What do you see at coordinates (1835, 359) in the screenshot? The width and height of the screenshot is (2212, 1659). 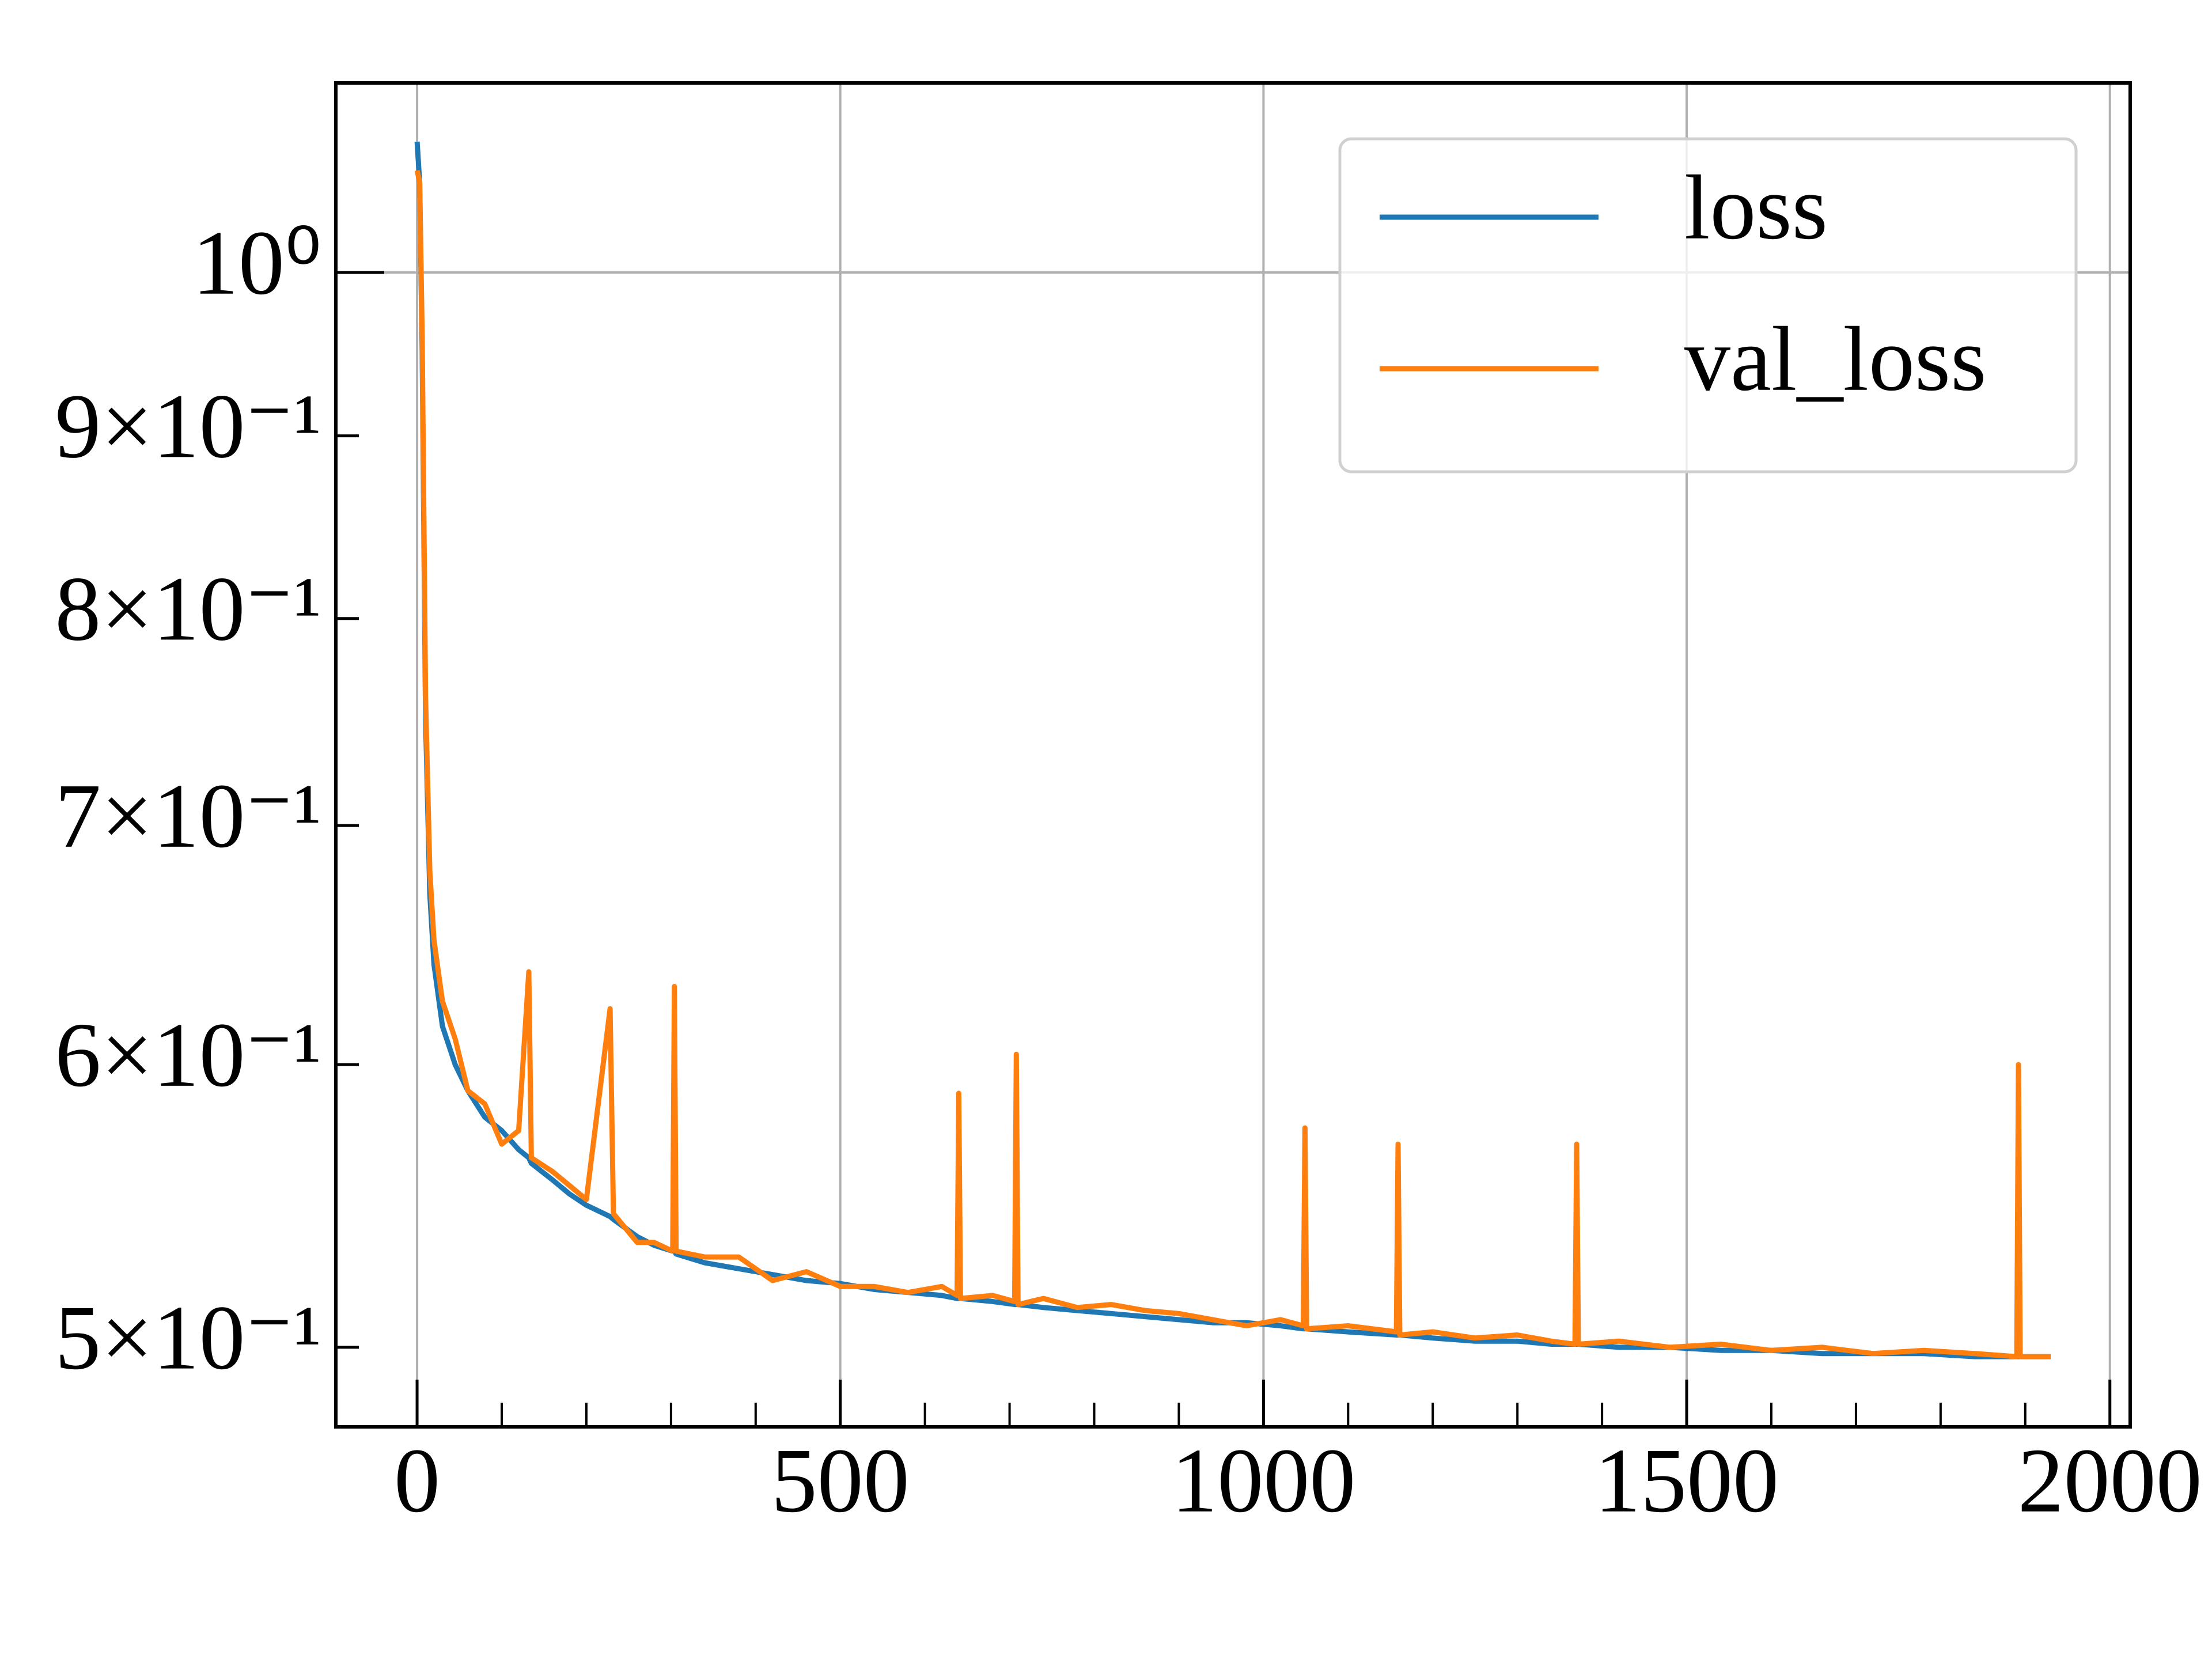 I see `legend-label: val_loss` at bounding box center [1835, 359].